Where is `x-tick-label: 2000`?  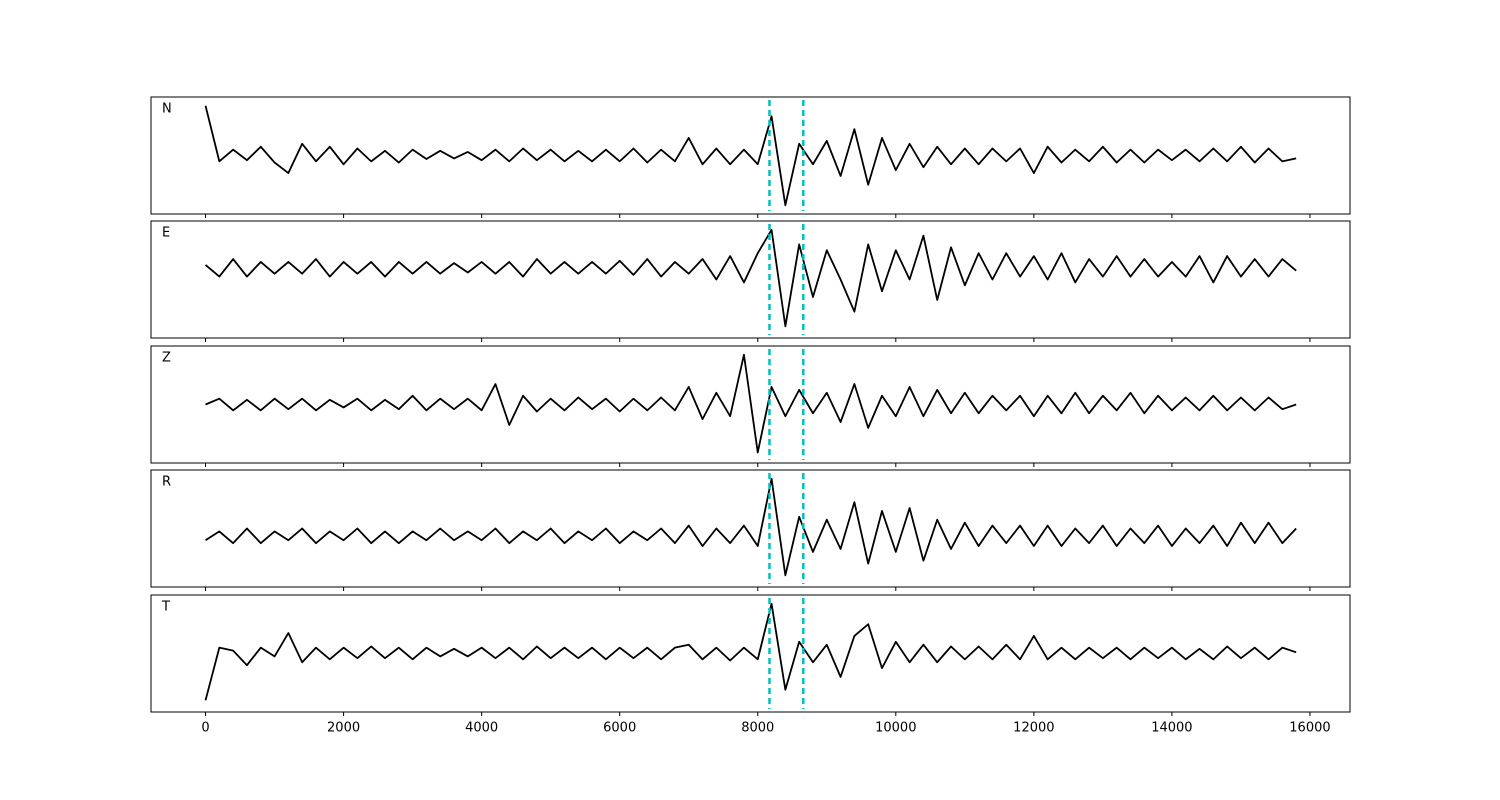 x-tick-label: 2000 is located at coordinates (343, 728).